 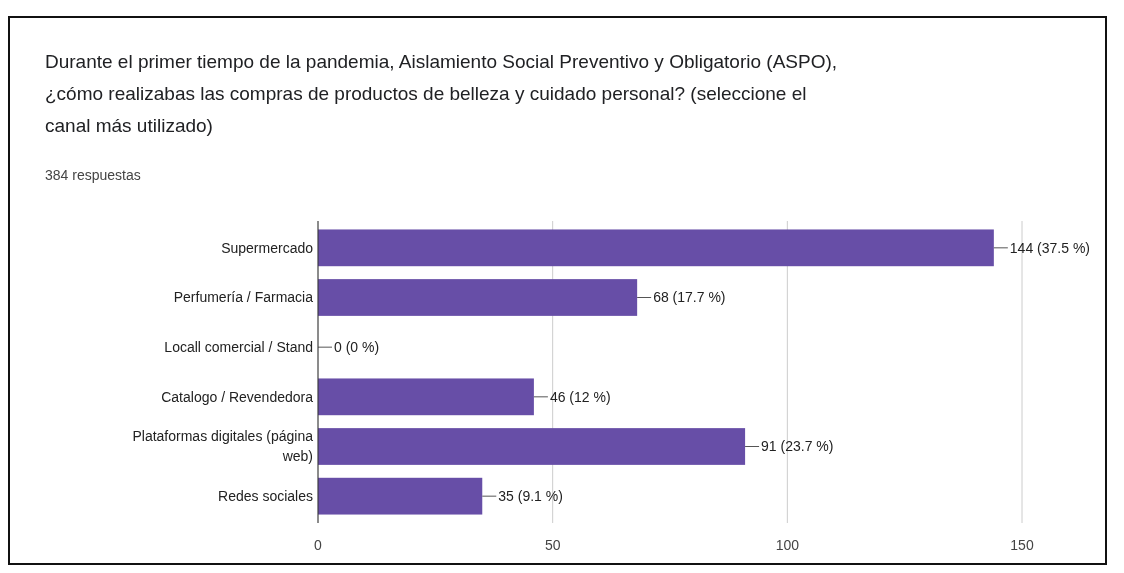 What do you see at coordinates (357, 347) in the screenshot?
I see `data-label: 0 (0 %)` at bounding box center [357, 347].